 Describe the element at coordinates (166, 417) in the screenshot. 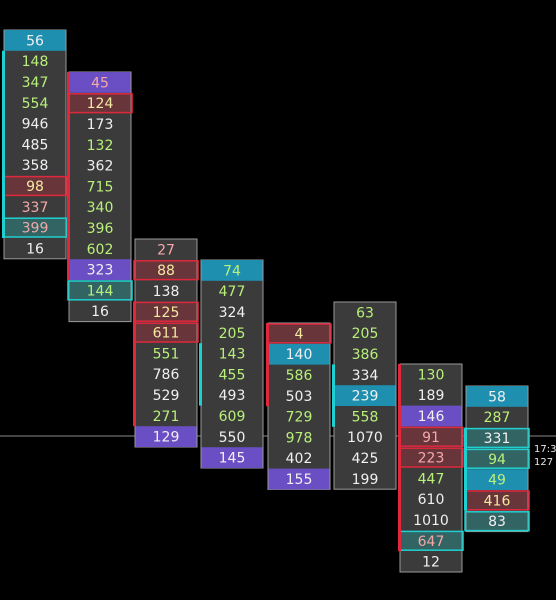

I see `footprint-cell-value: 271` at that location.